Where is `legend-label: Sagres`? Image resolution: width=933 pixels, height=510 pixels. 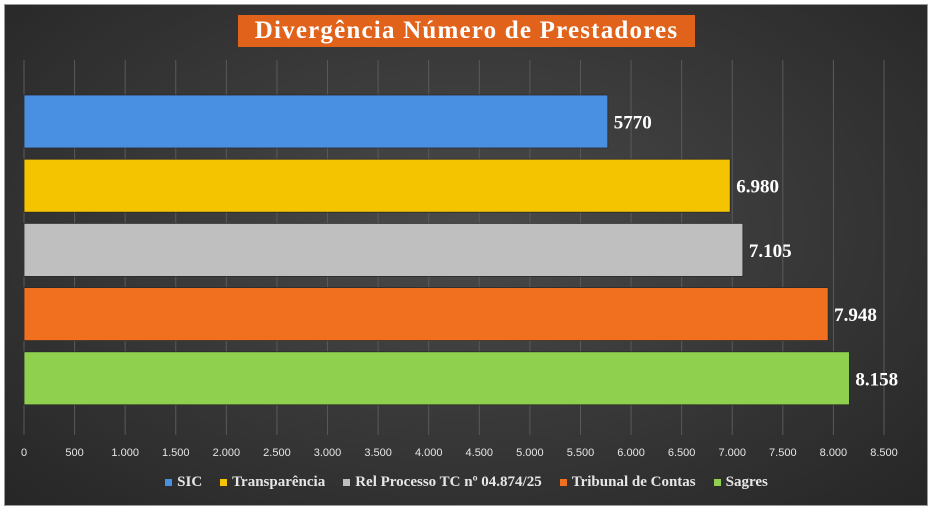 legend-label: Sagres is located at coordinates (746, 482).